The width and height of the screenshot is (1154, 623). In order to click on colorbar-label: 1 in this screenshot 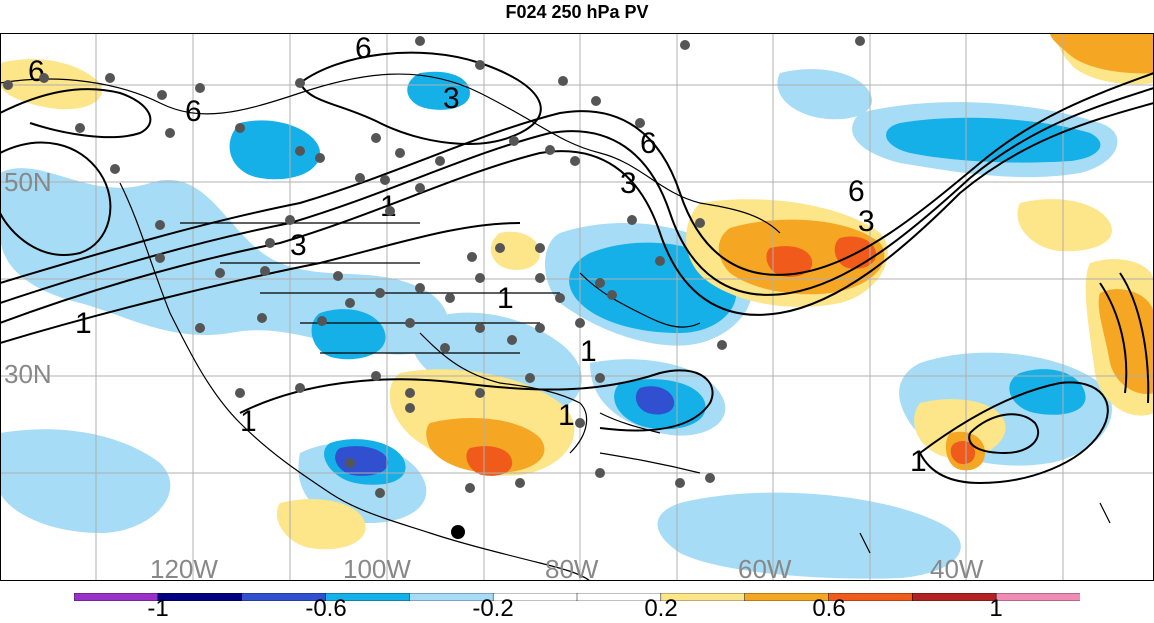, I will do `click(996, 608)`.